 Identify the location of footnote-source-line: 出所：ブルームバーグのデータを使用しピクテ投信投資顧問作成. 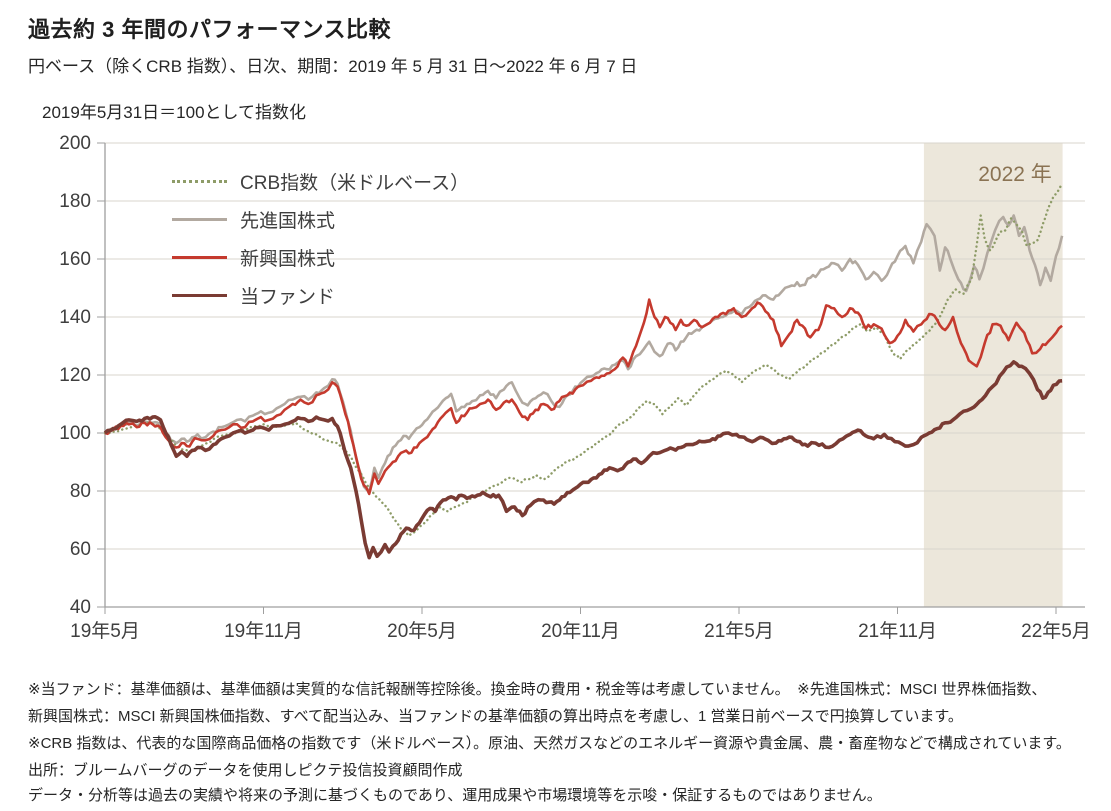
(245, 770).